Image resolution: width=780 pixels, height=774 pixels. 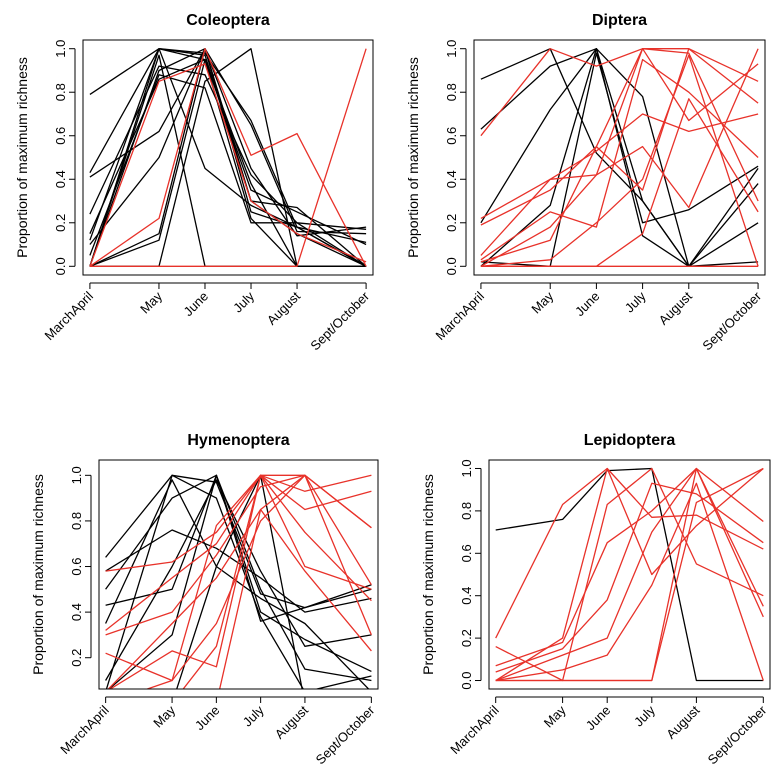 I want to click on chart-title: Diptera, so click(x=619, y=20).